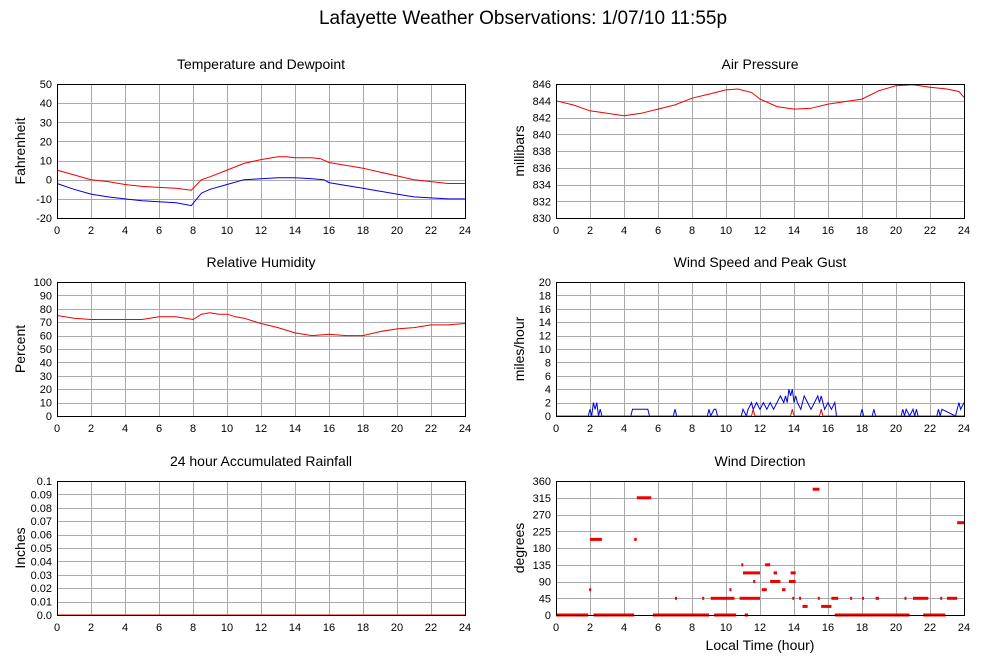  Describe the element at coordinates (41, 603) in the screenshot. I see `y-tick-label: 0.01` at that location.